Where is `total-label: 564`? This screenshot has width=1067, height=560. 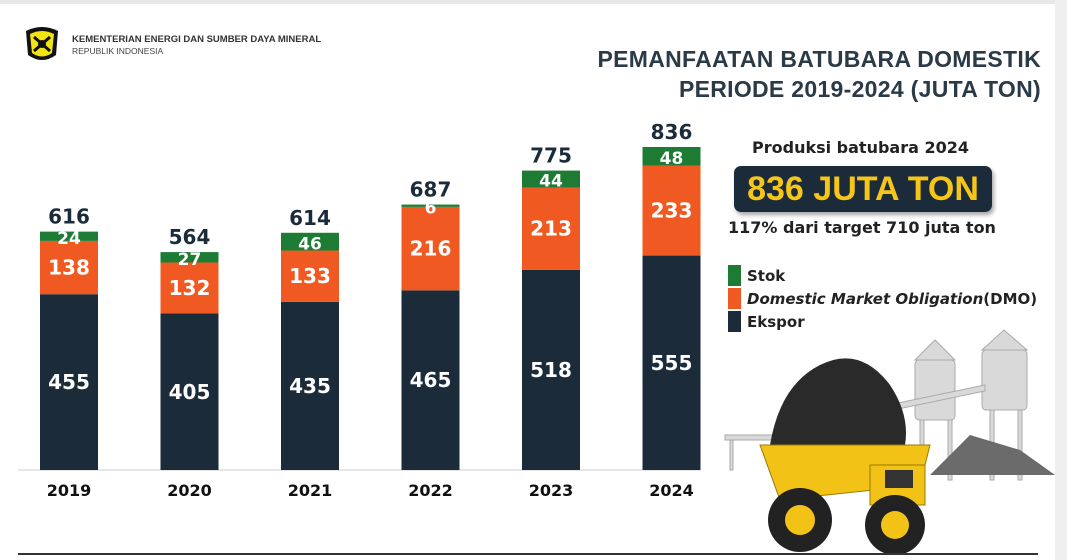
total-label: 564 is located at coordinates (190, 237).